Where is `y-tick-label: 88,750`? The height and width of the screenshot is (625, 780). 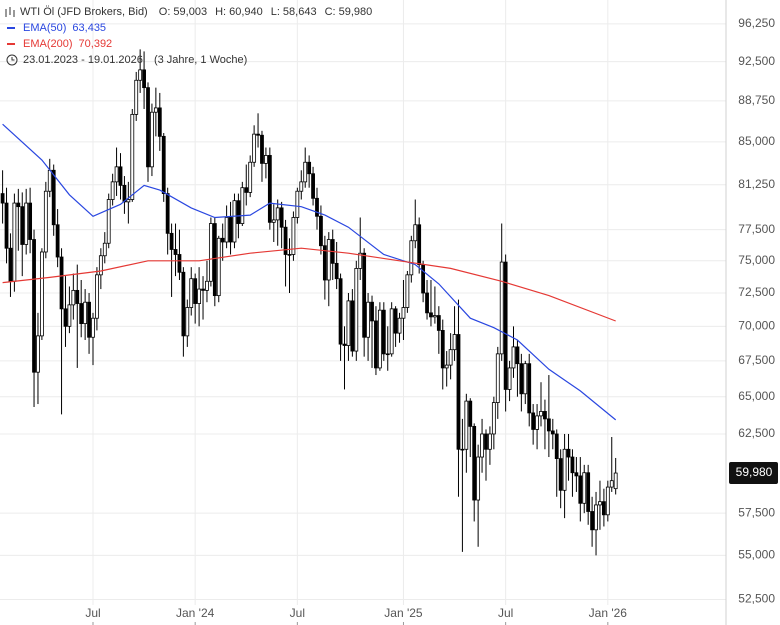
y-tick-label: 88,750 is located at coordinates (756, 100).